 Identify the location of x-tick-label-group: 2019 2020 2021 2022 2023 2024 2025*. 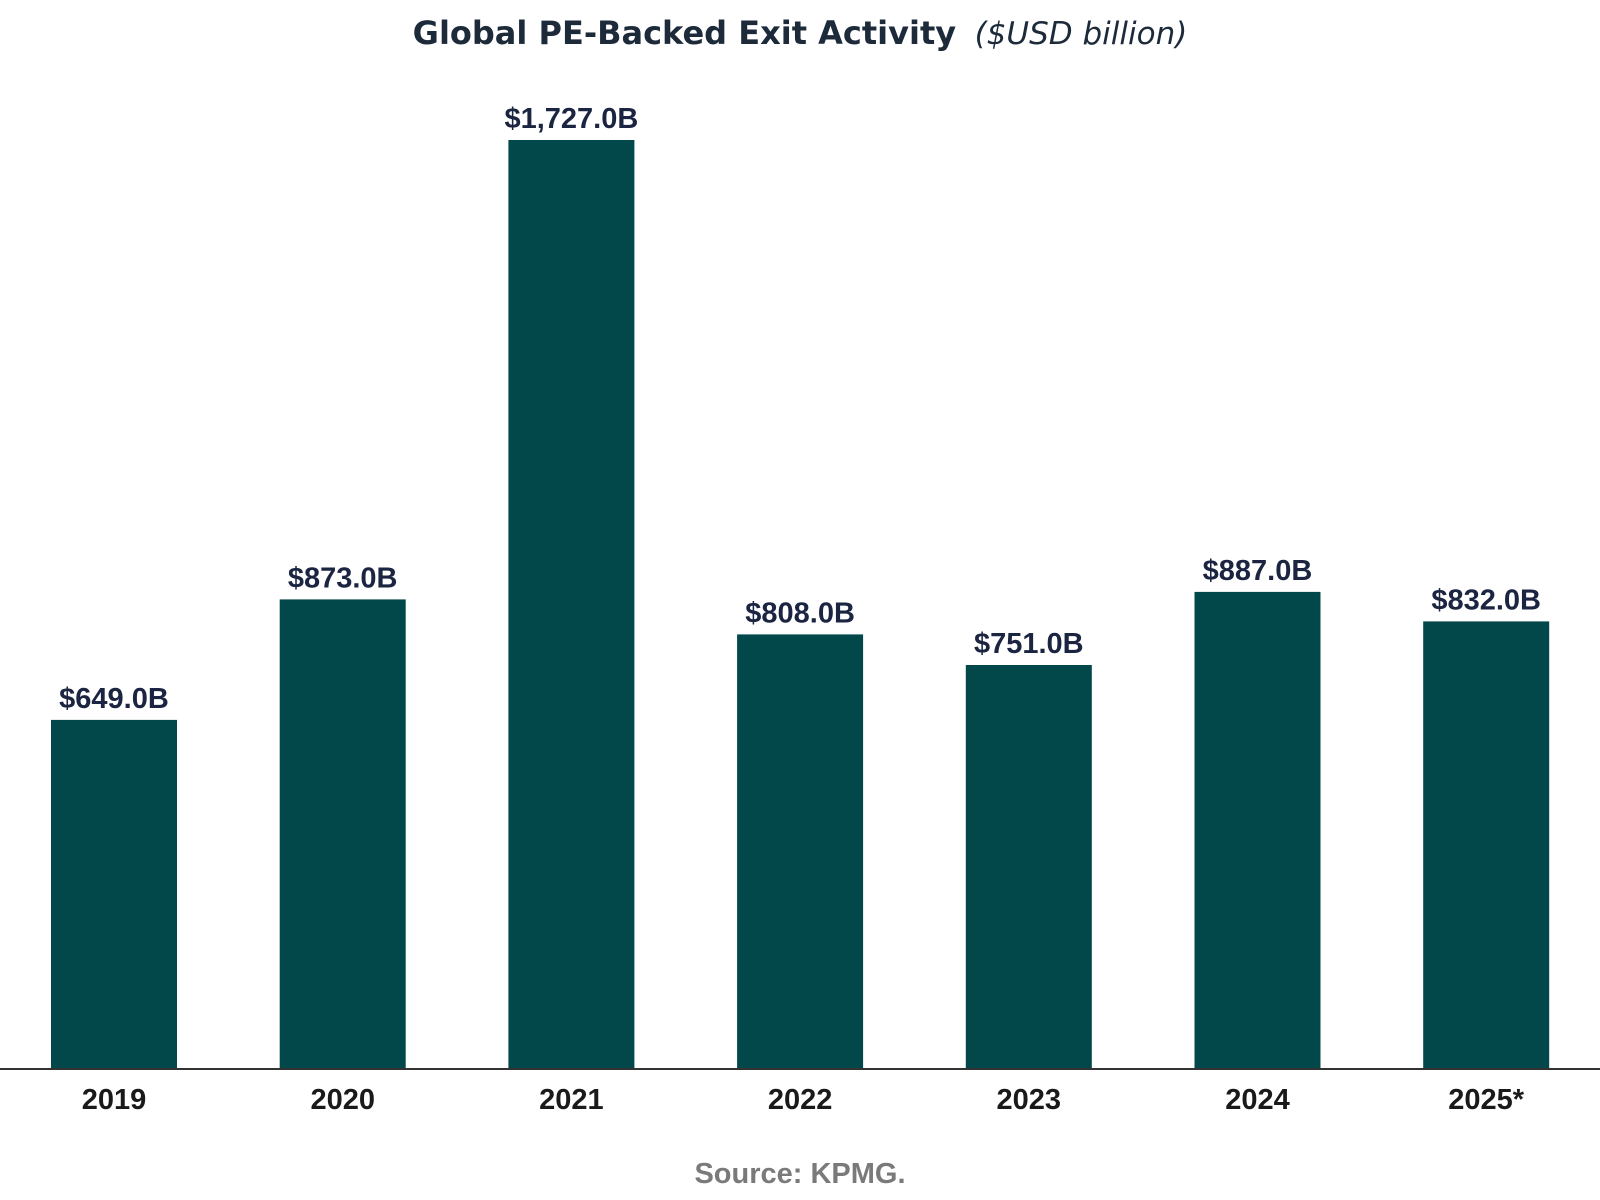
(803, 1100).